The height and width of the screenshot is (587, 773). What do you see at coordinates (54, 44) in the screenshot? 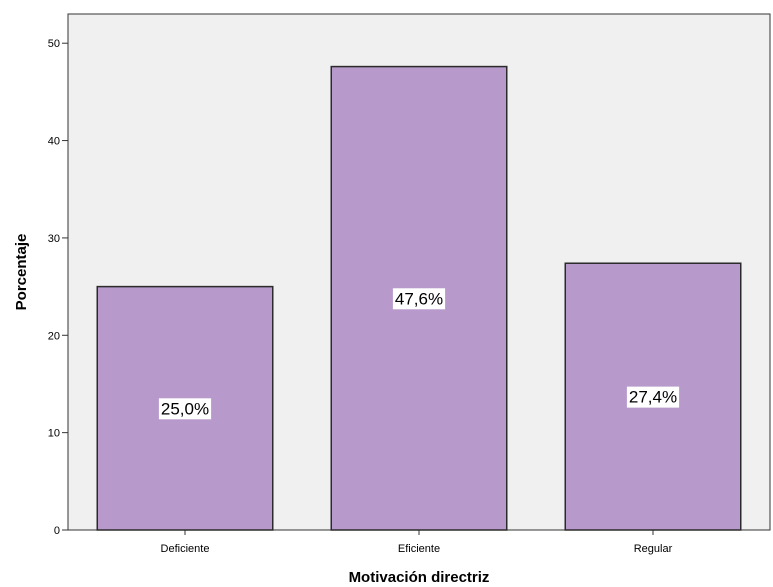
I see `y-tick-label: 50` at bounding box center [54, 44].